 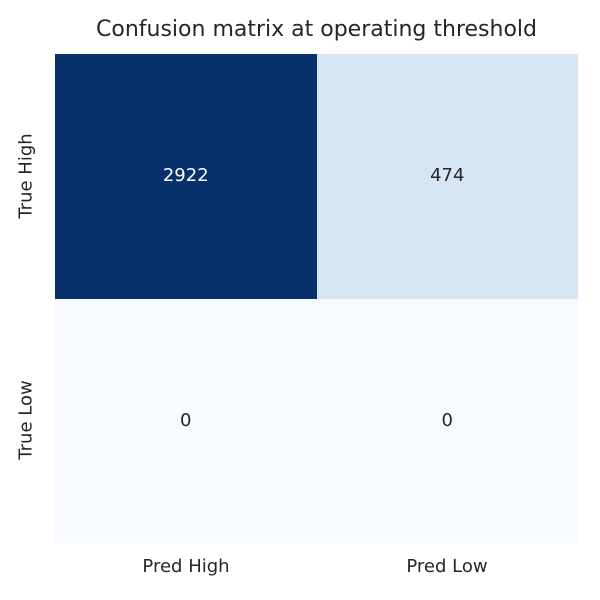 I want to click on x-tick-label-pred-high: Pred High, so click(x=186, y=566).